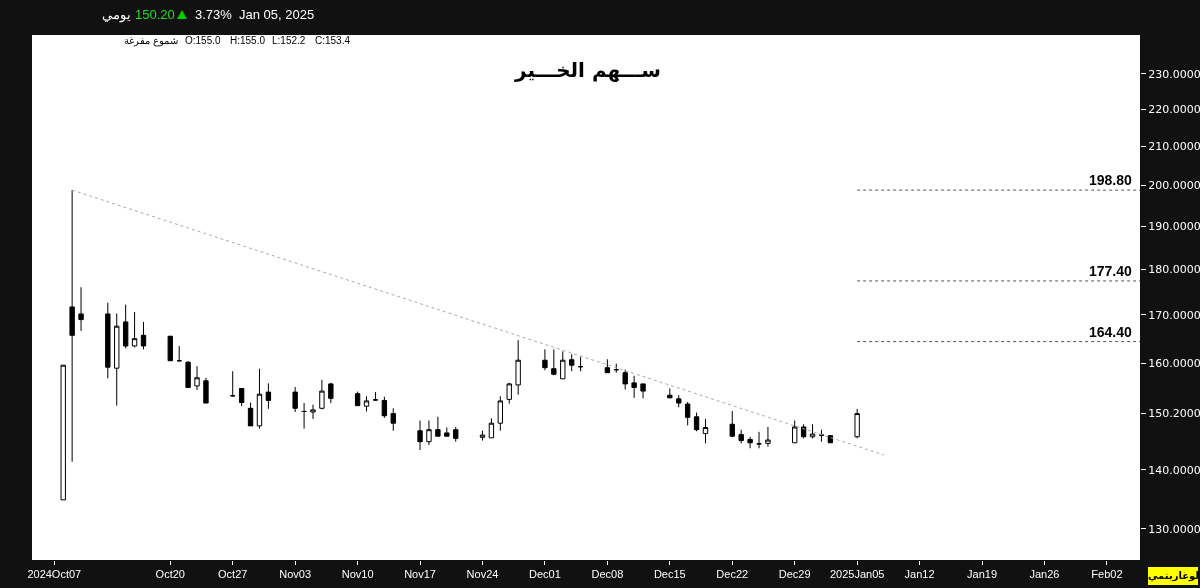 The image size is (1200, 588). I want to click on text: يومي, so click(116, 14).